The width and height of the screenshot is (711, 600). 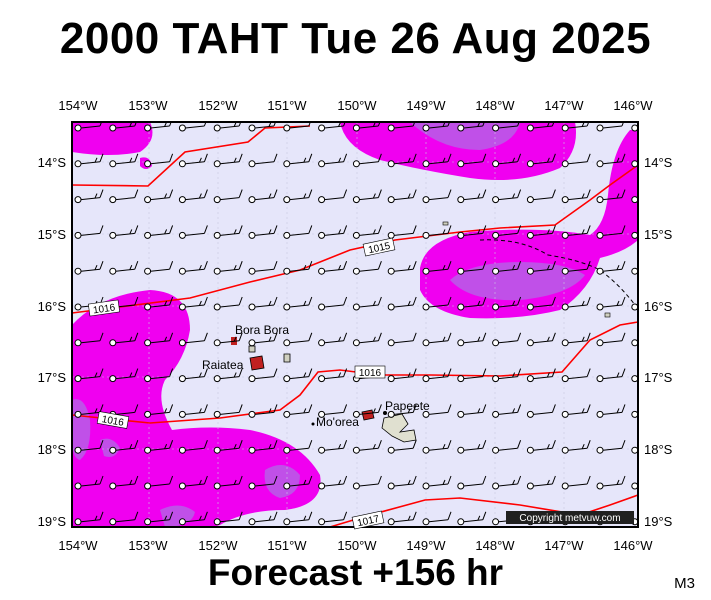 I want to click on rain-area-left-core2, so click(x=282, y=481).